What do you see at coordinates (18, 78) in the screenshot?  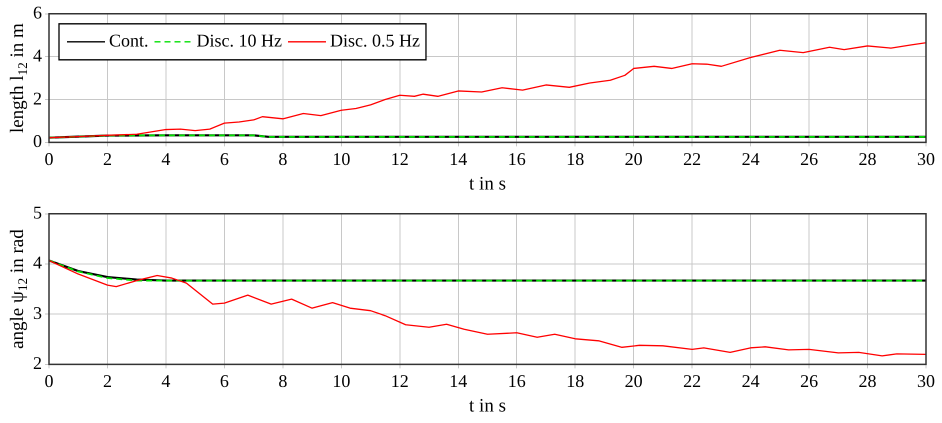 I see `y-axis-title: length l12 in m` at bounding box center [18, 78].